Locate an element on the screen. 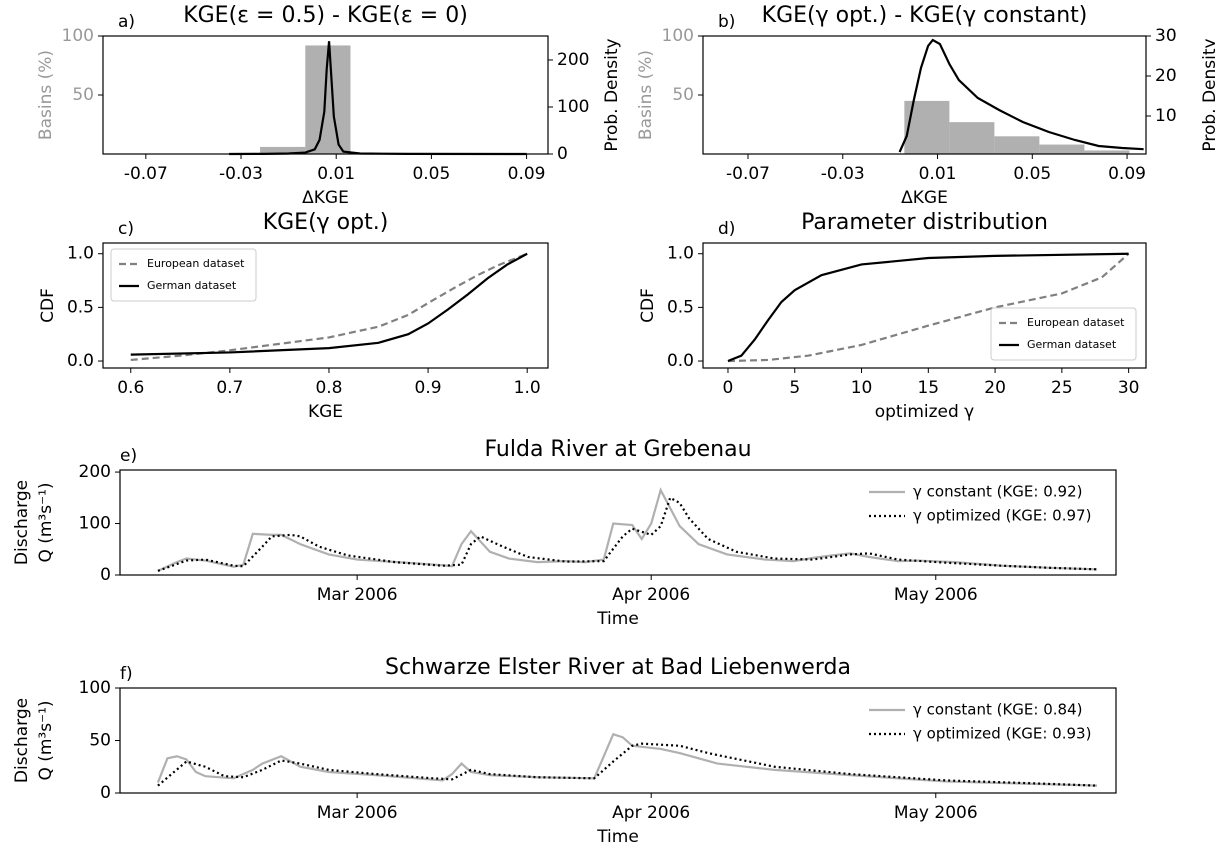  x-tick-label: 30 is located at coordinates (1129, 388).